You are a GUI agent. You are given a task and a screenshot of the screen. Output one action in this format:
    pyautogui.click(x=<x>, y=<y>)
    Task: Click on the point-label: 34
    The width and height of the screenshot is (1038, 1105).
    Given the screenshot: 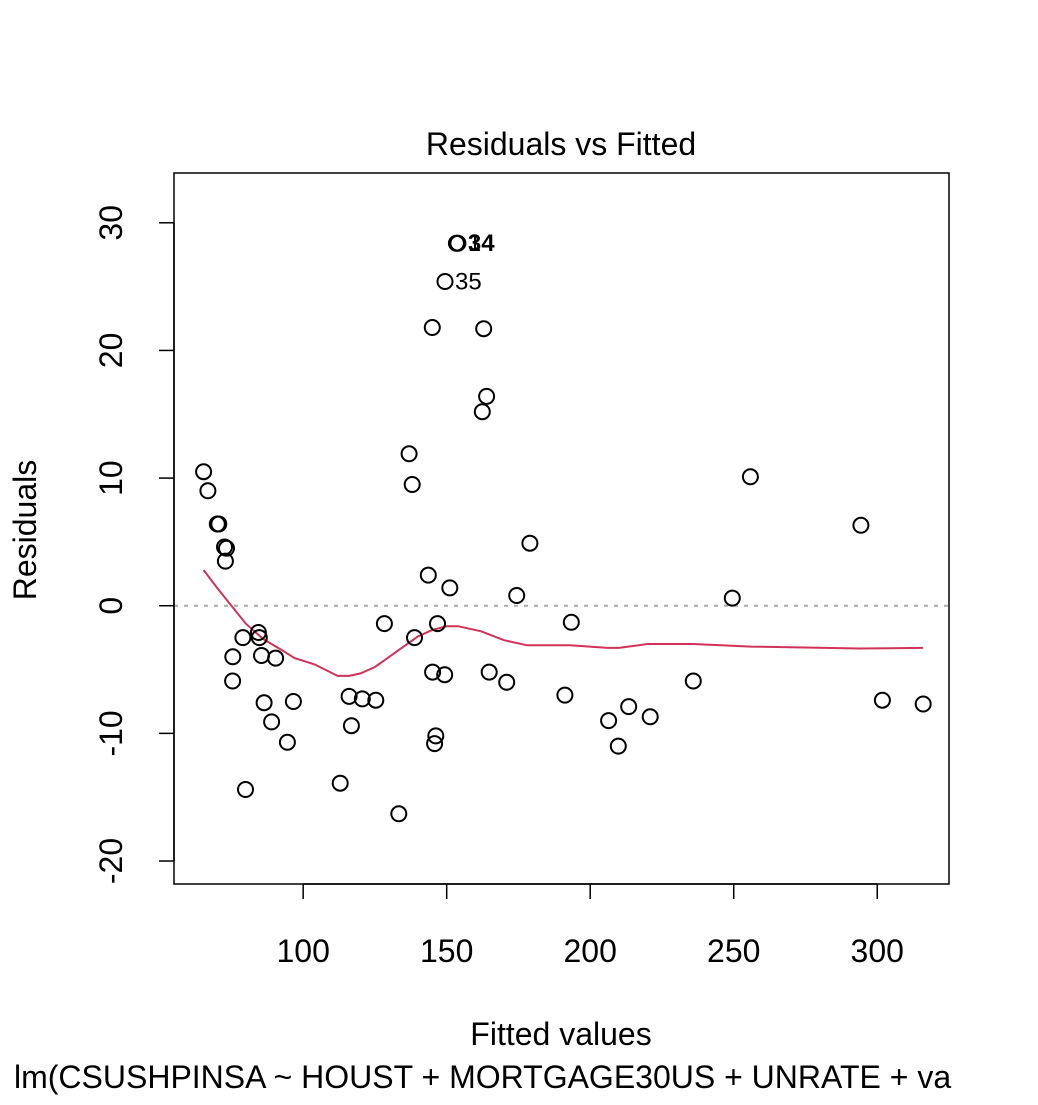 What is the action you would take?
    pyautogui.click(x=481, y=243)
    